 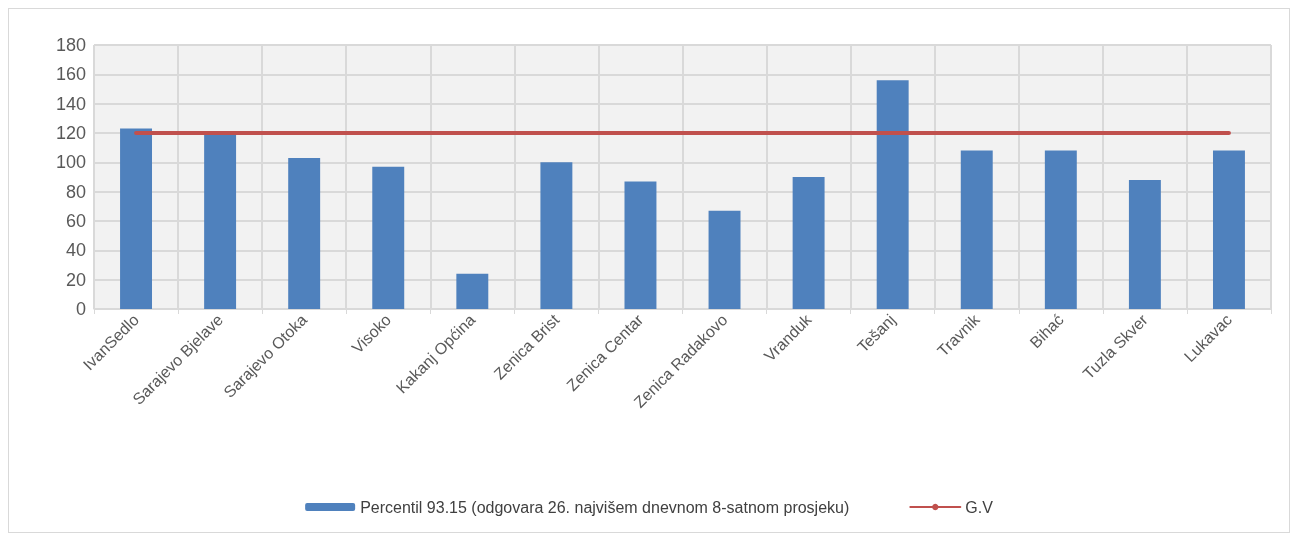 What do you see at coordinates (70, 133) in the screenshot?
I see `y-tick-label: 120` at bounding box center [70, 133].